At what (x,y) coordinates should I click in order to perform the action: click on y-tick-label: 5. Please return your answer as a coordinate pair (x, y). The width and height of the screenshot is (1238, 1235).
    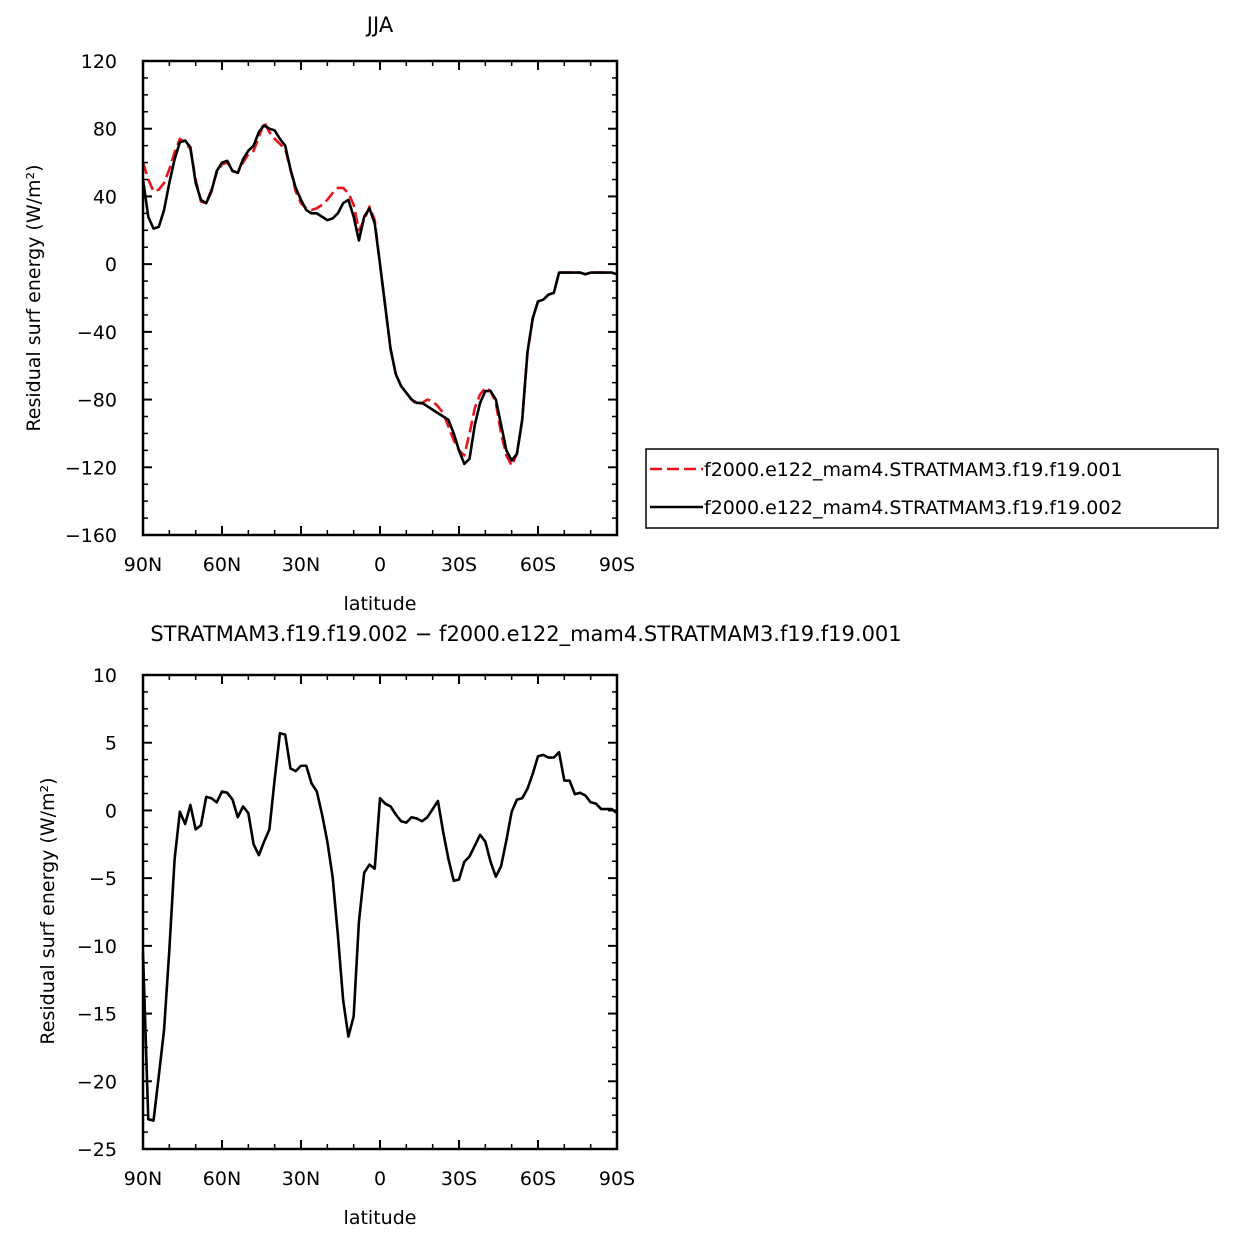
    Looking at the image, I should click on (111, 744).